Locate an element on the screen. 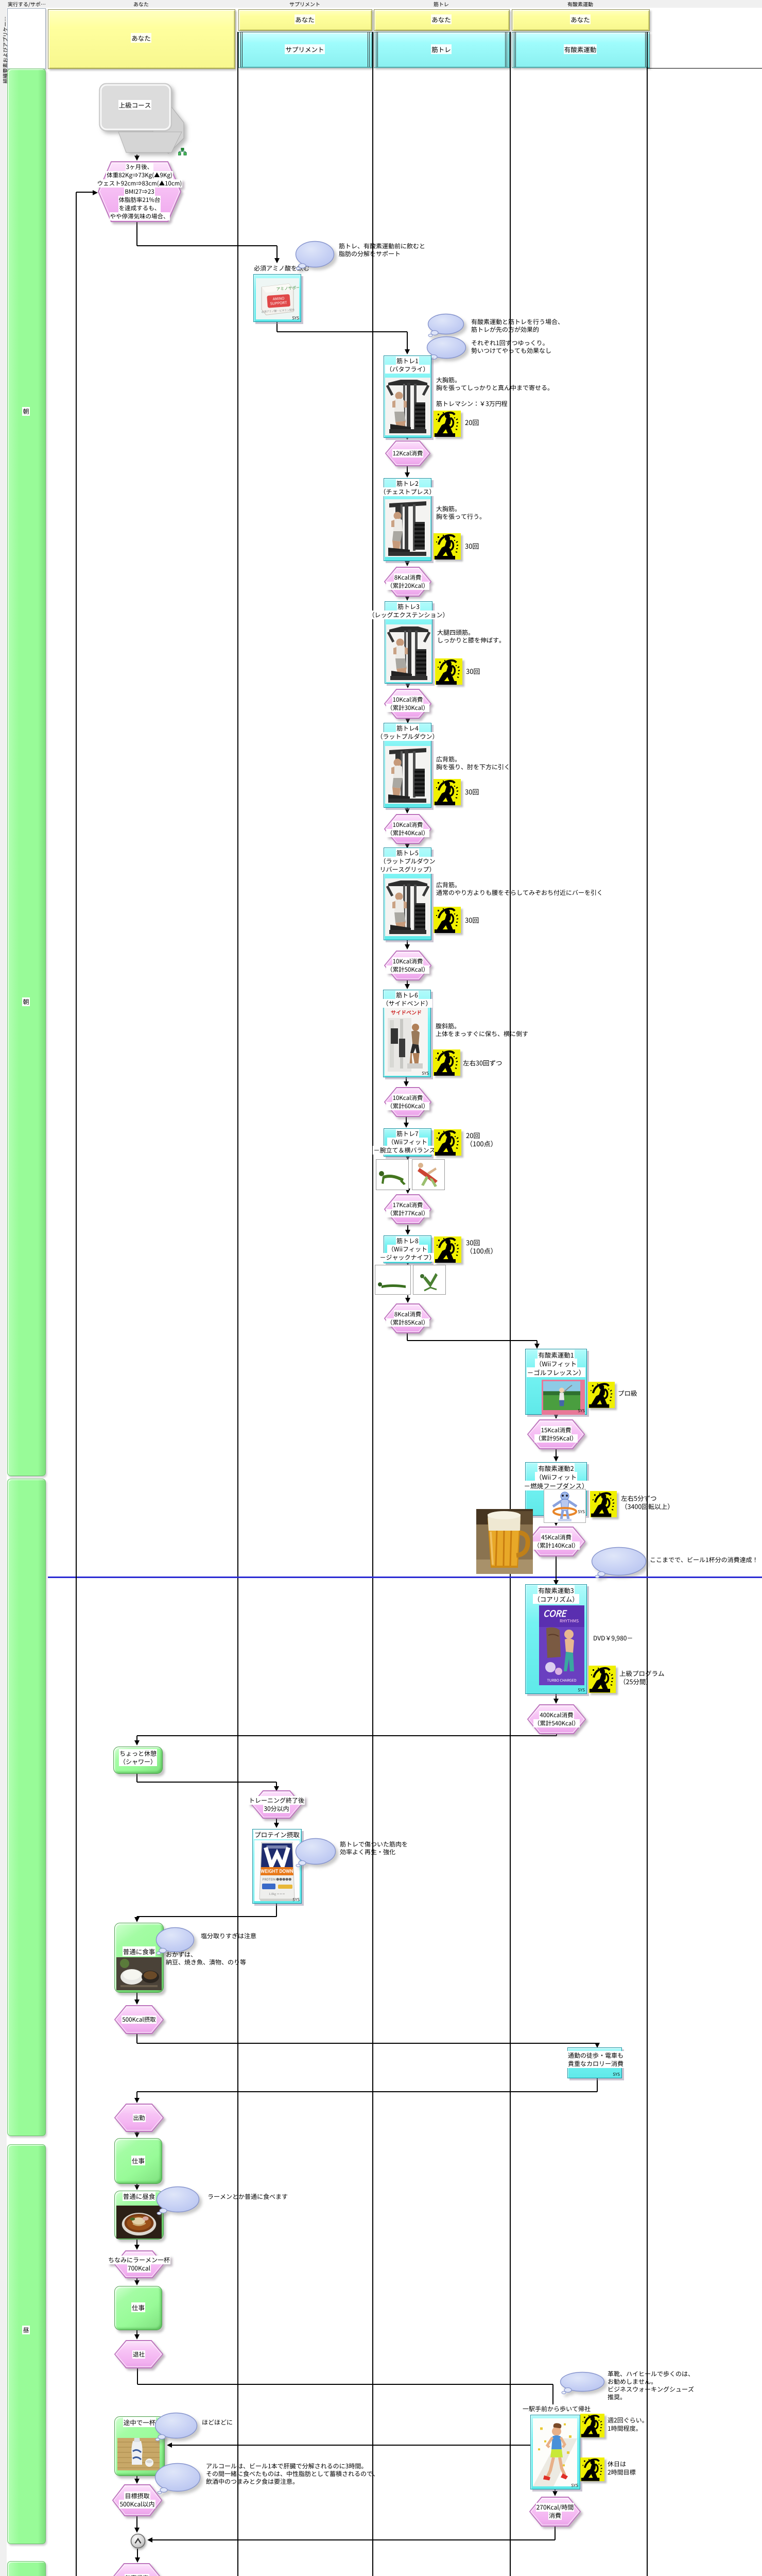 This screenshot has height=2576, width=762. svg-text: サイドベンド is located at coordinates (406, 1012).